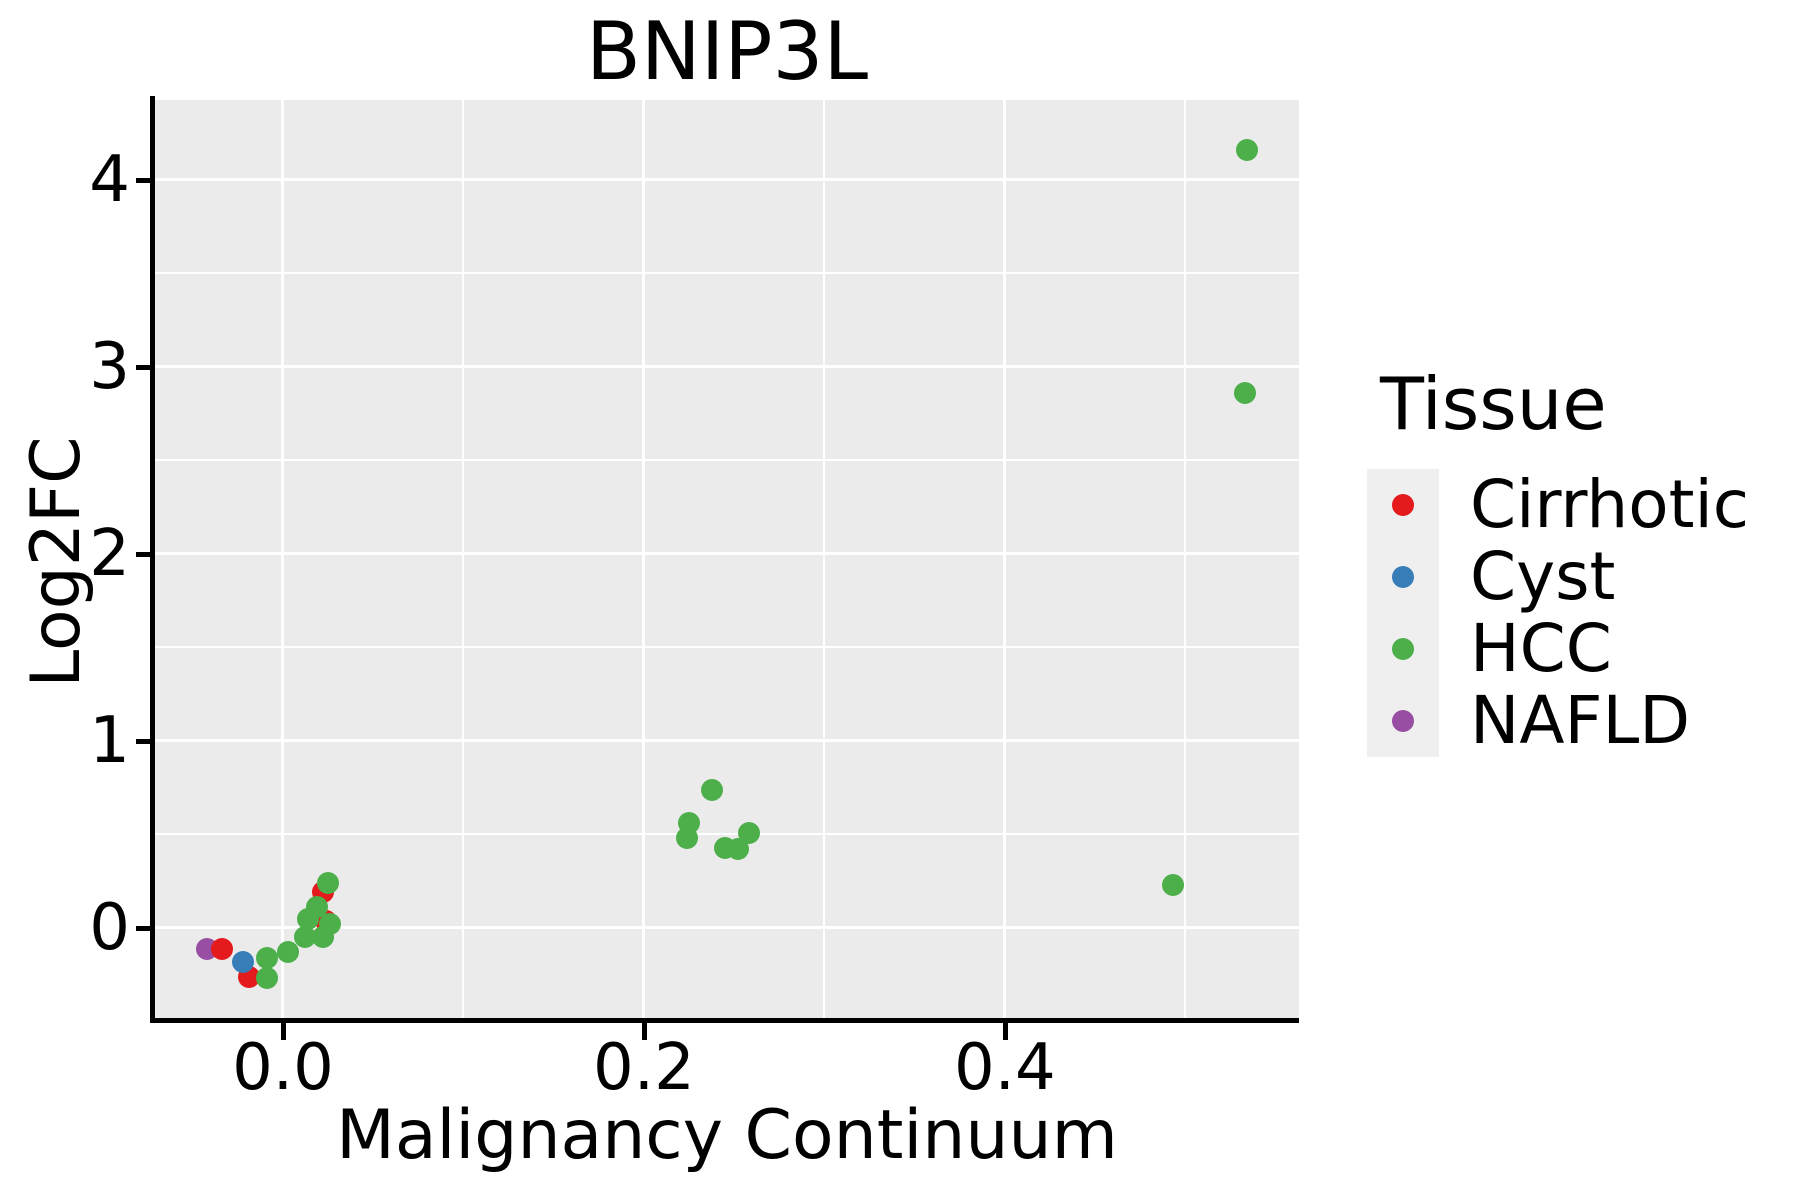 The width and height of the screenshot is (1800, 1200). What do you see at coordinates (109, 366) in the screenshot?
I see `y-tick-label: 3` at bounding box center [109, 366].